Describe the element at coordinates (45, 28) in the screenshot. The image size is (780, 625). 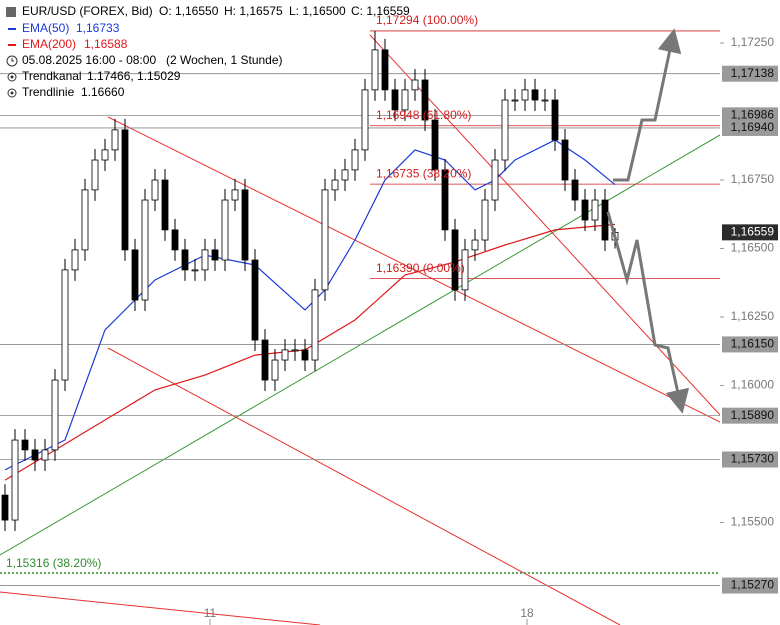
I see `legend-name: EMA(50)` at that location.